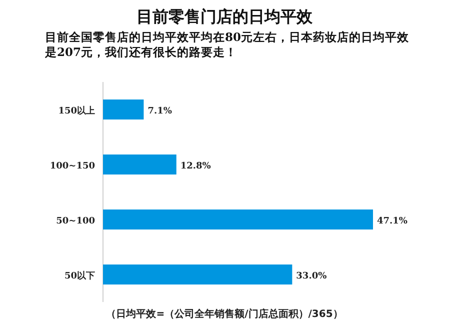 The image size is (449, 335). Describe the element at coordinates (76, 111) in the screenshot. I see `y-tick-label: 150以上` at that location.